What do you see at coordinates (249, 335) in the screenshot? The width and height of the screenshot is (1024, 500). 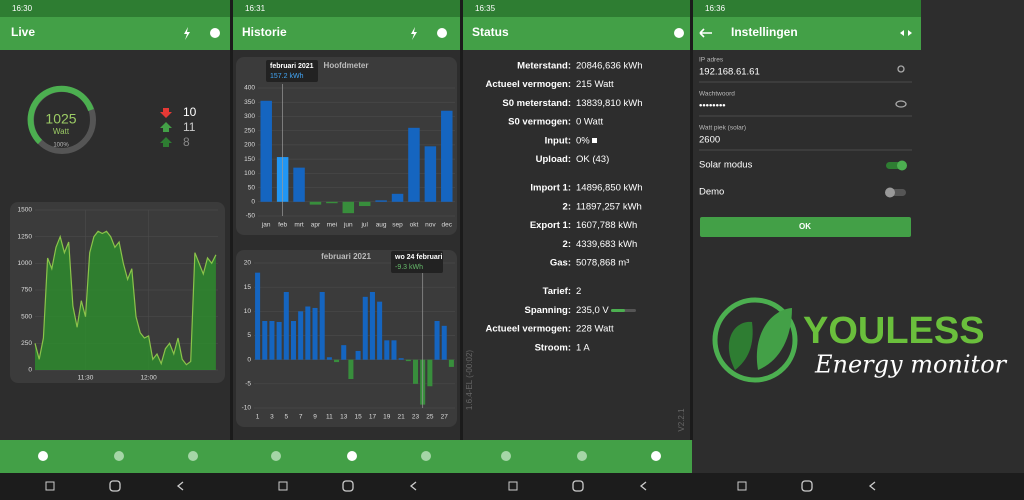 I see `y-tick-label: 5` at bounding box center [249, 335].